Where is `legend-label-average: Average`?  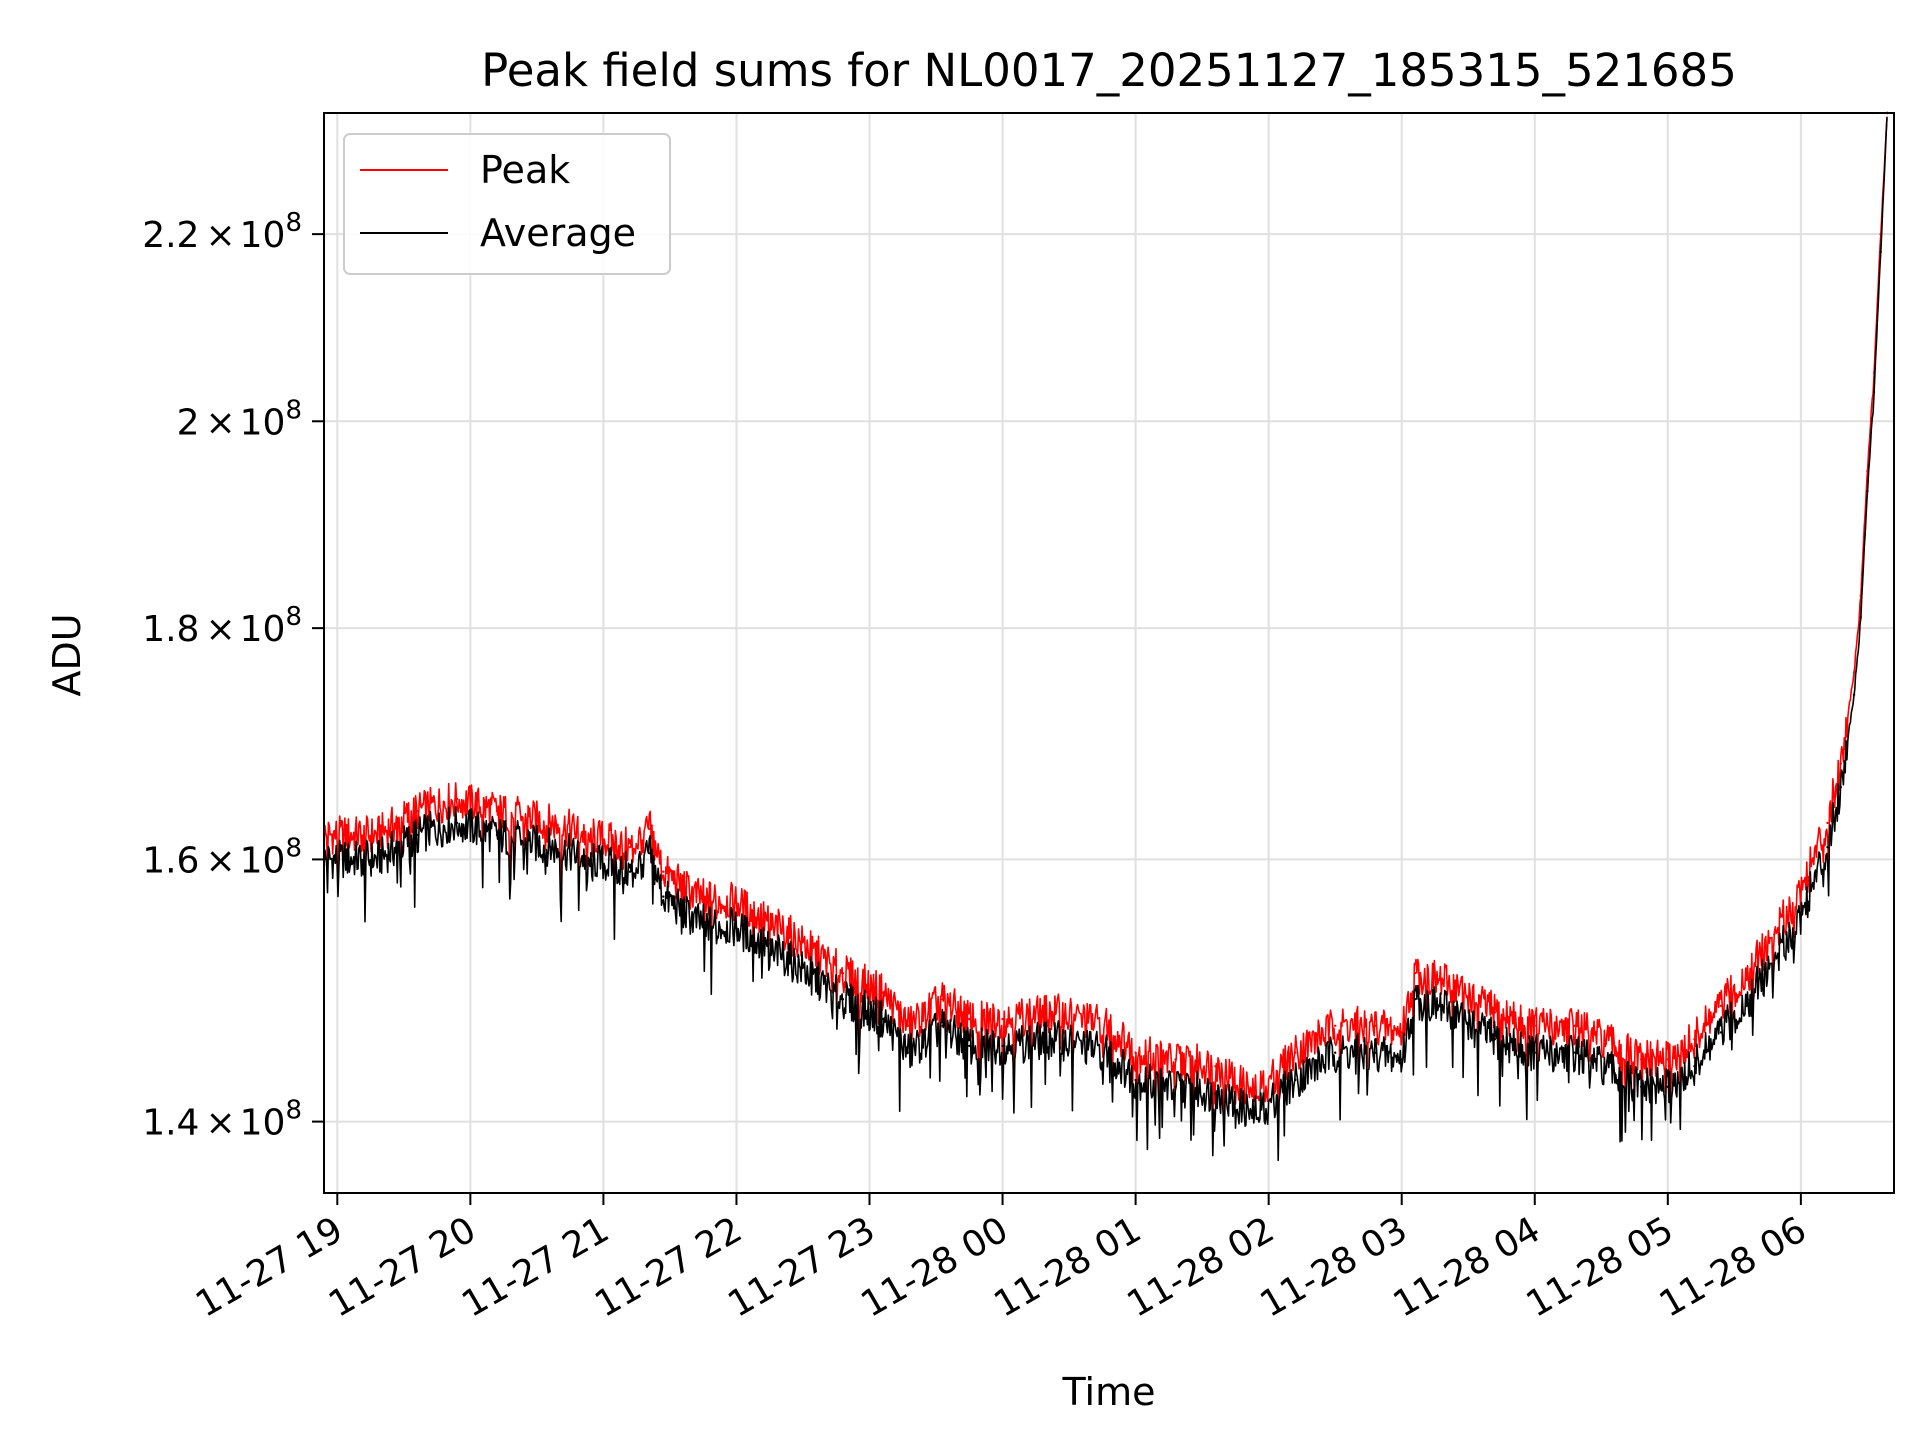 legend-label-average: Average is located at coordinates (558, 233).